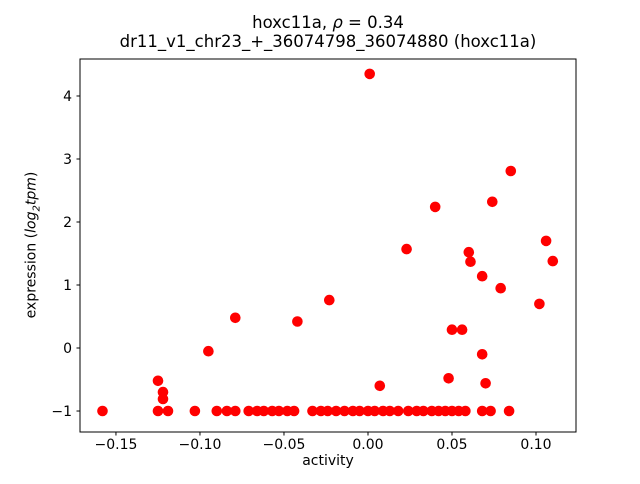  I want to click on title-gene: hoxc11a,, so click(292, 22).